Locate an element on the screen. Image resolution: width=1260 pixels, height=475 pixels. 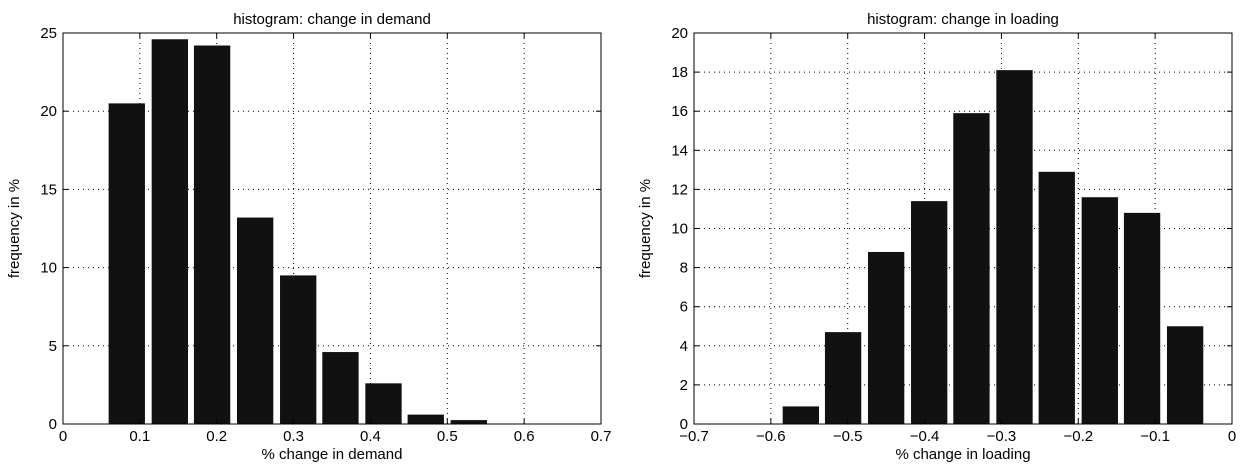
x-tick-label: 0.5 is located at coordinates (447, 436).